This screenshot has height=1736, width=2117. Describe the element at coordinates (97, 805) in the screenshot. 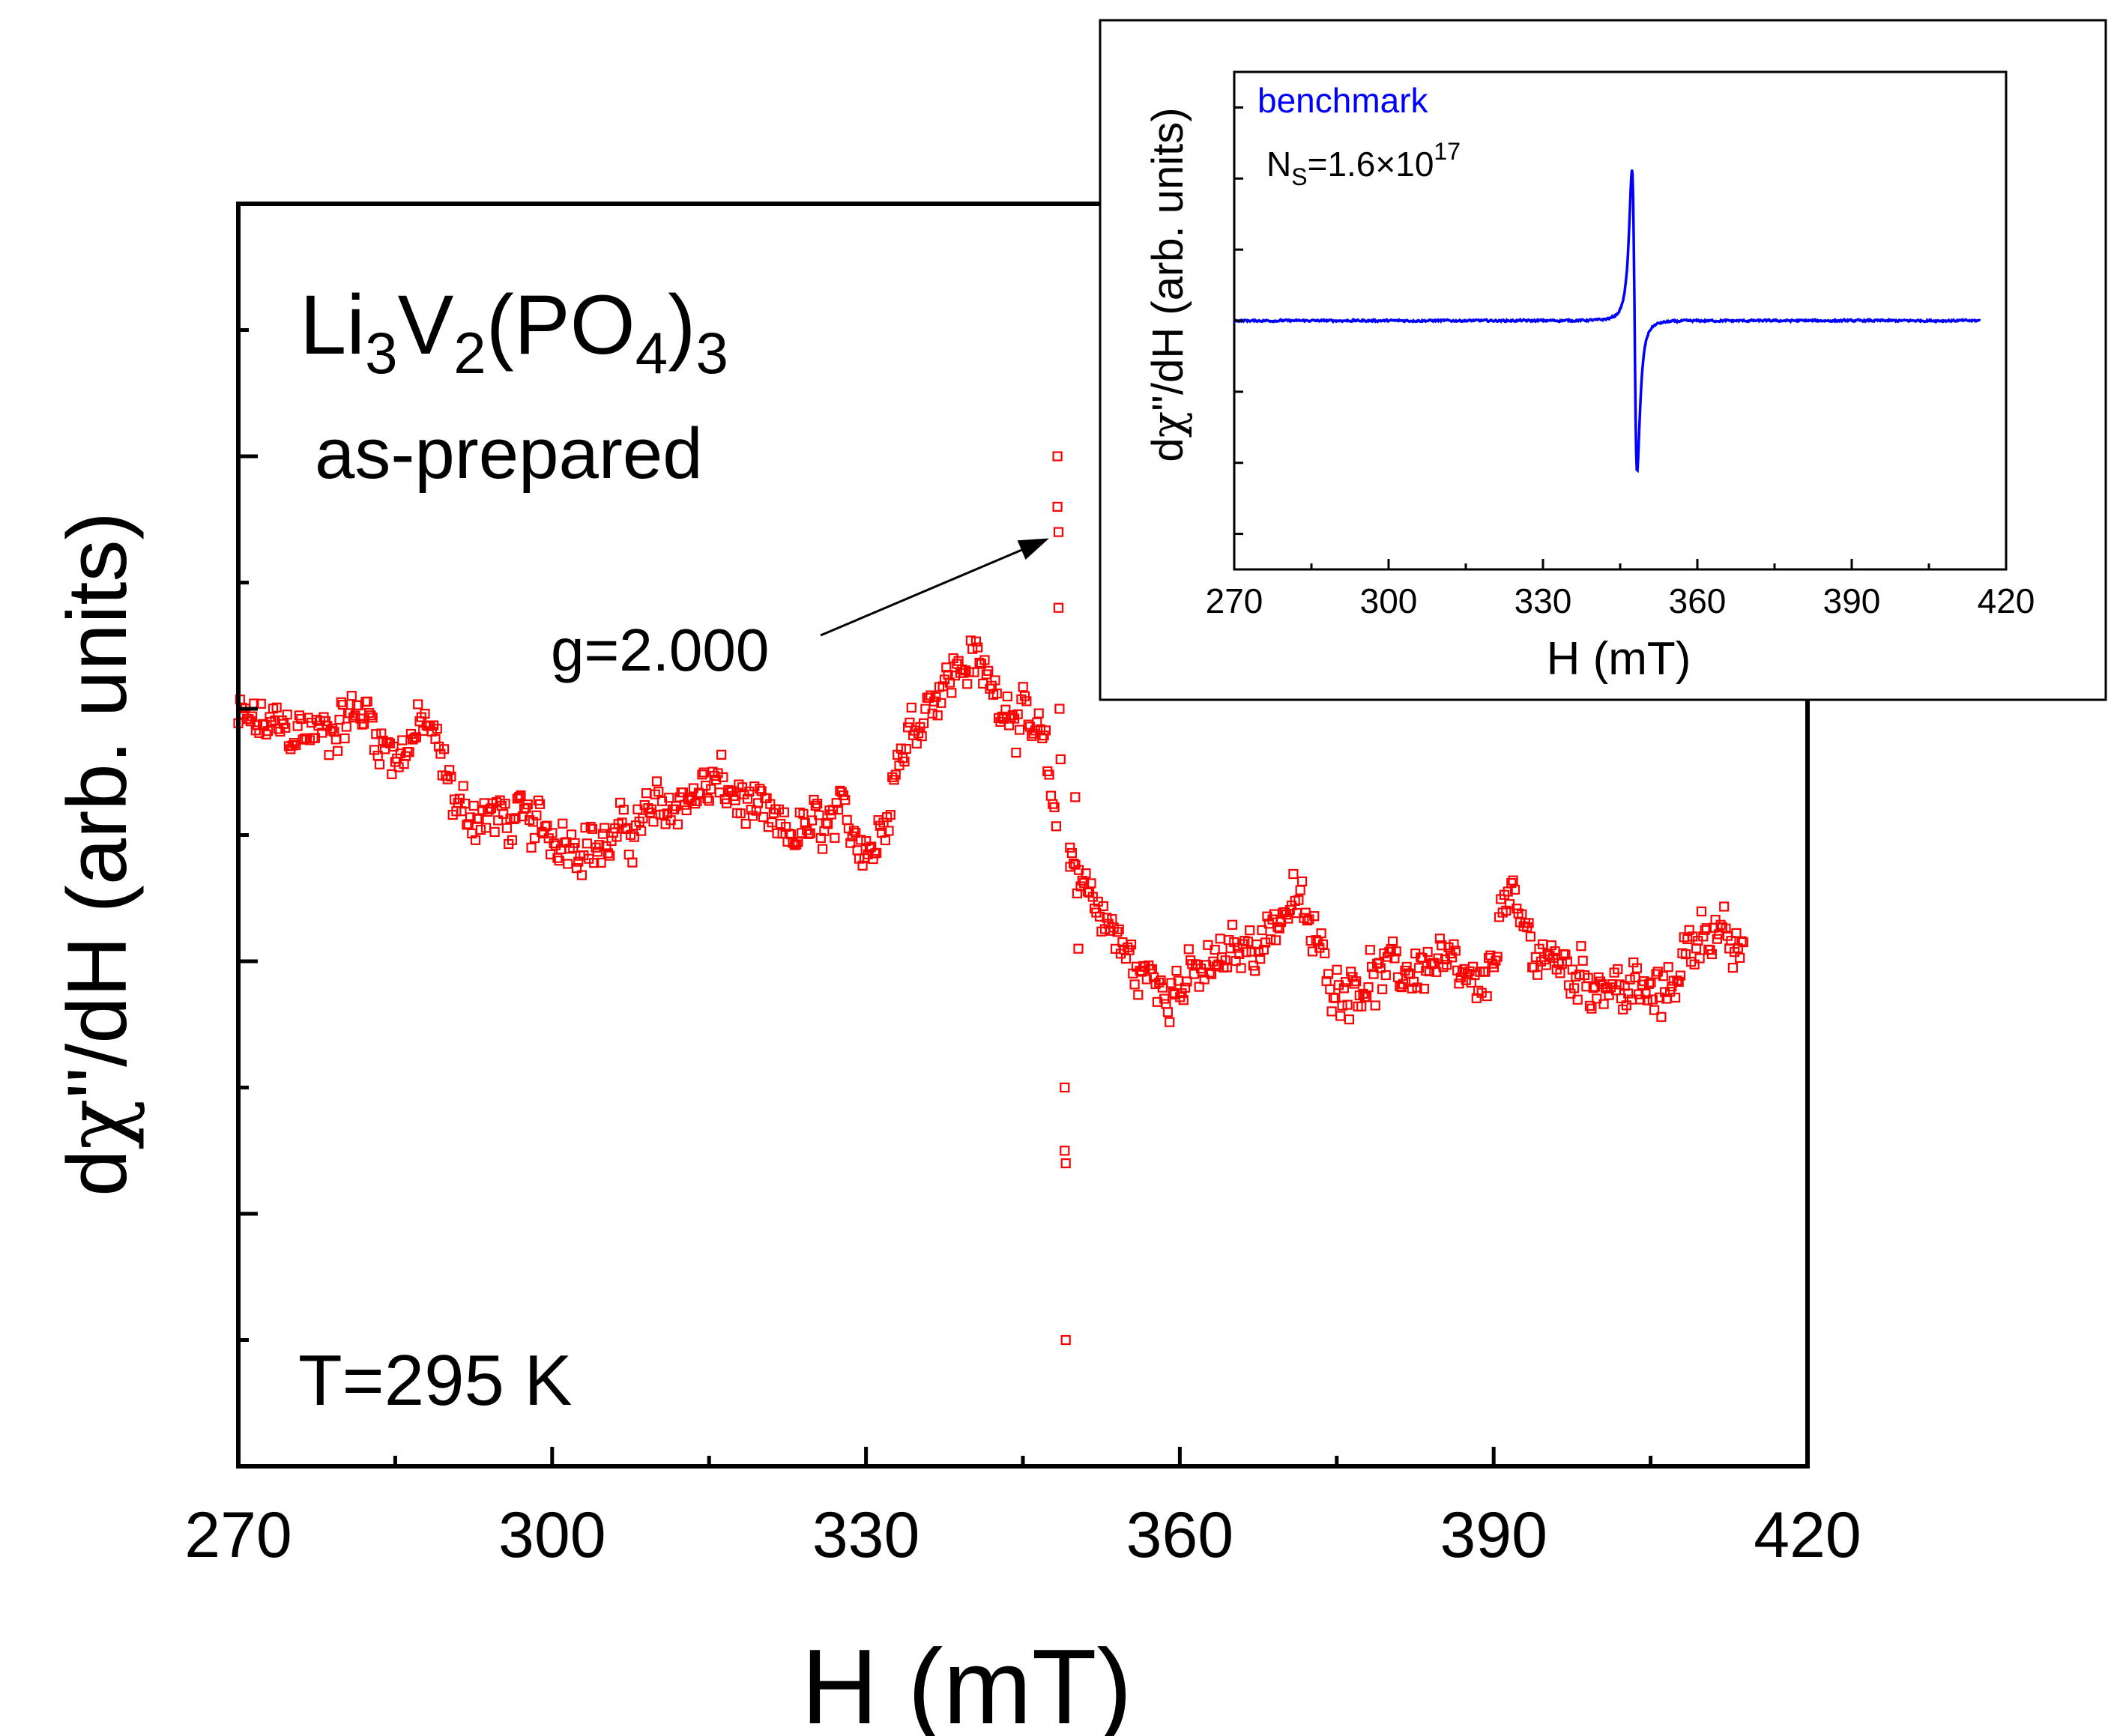

I see `main-y-title-suffix: ''/dH (arb. units)` at that location.